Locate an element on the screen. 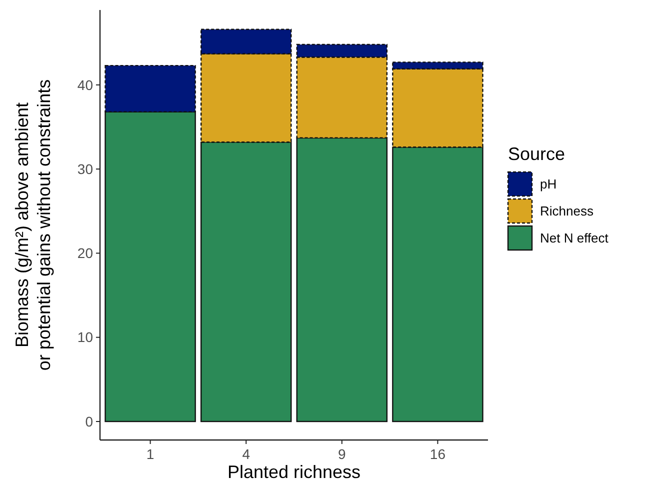 The width and height of the screenshot is (648, 488). legend-label: Net N effect is located at coordinates (574, 238).